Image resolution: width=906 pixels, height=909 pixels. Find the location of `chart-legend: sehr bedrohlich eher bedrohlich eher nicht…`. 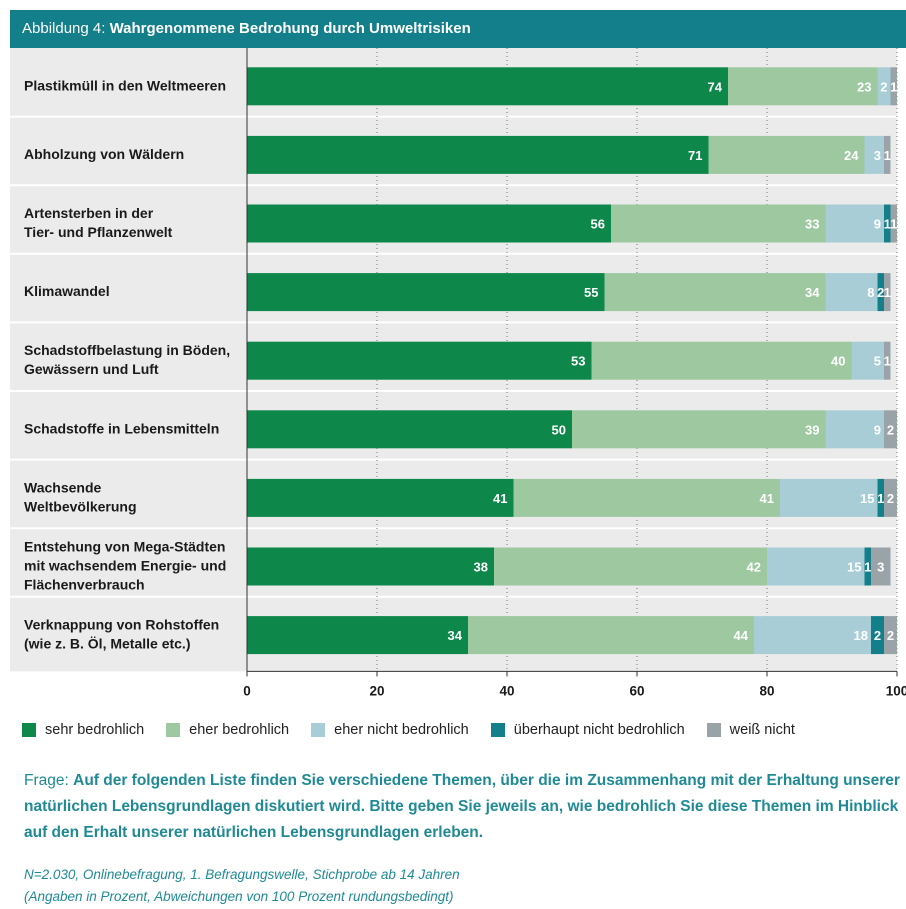

chart-legend: sehr bedrohlich eher bedrohlich eher nicht… is located at coordinates (419, 730).